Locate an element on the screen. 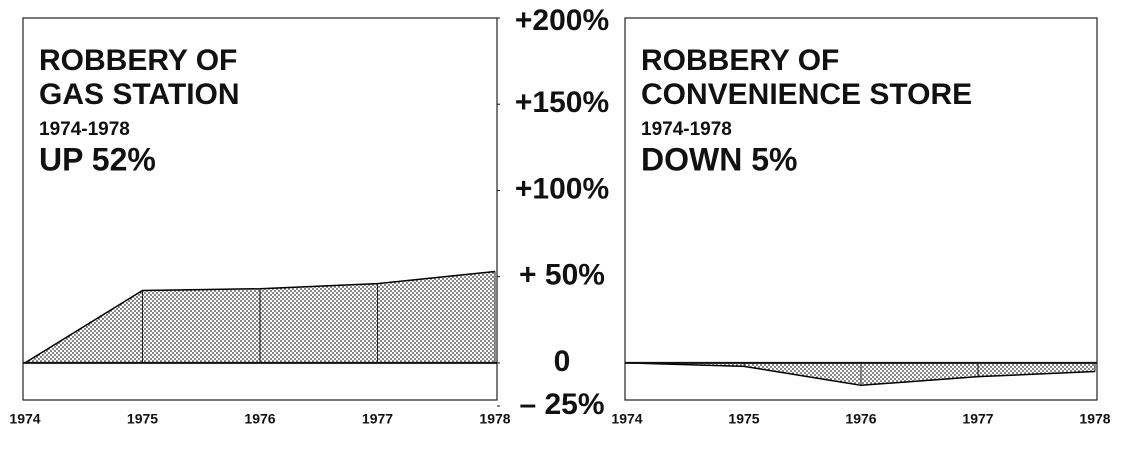 The height and width of the screenshot is (449, 1125). panel-annotation: DOWN 5% is located at coordinates (719, 159).